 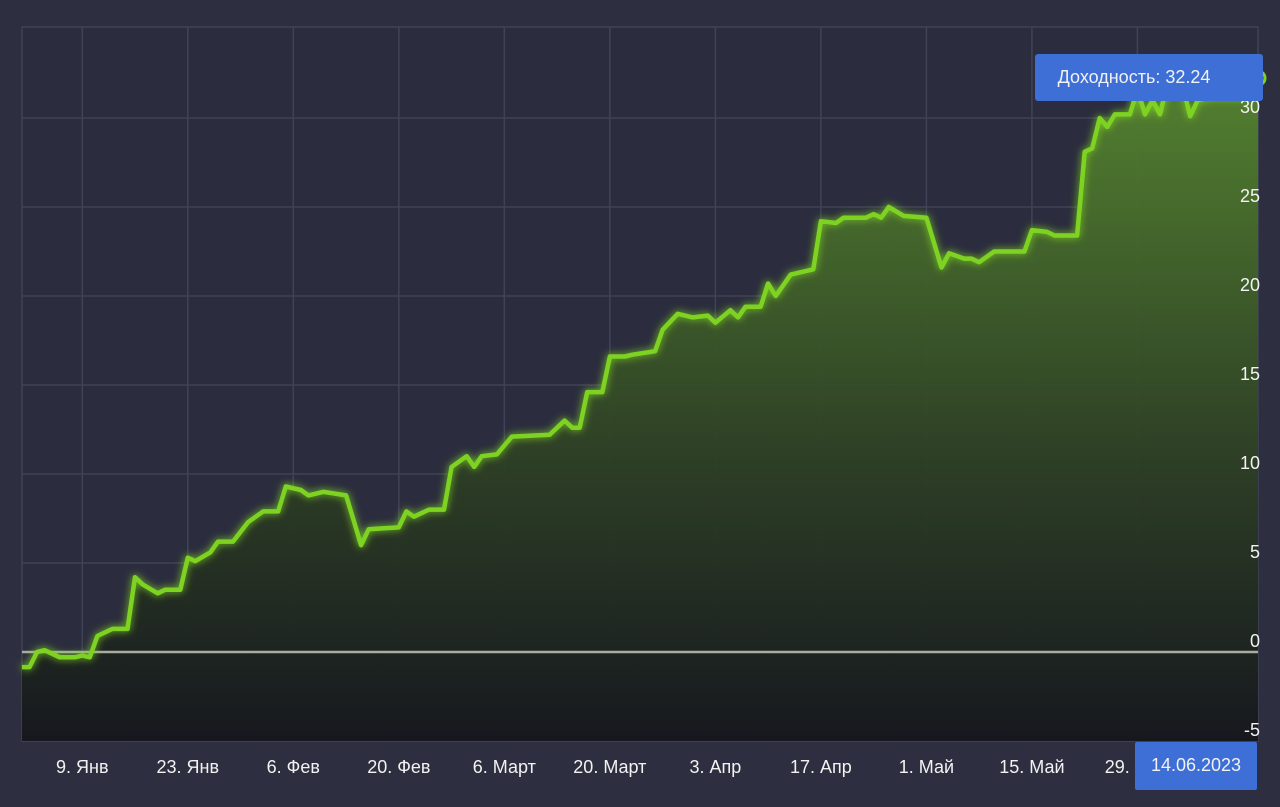 I want to click on y-tick-label: 10, so click(x=1250, y=463).